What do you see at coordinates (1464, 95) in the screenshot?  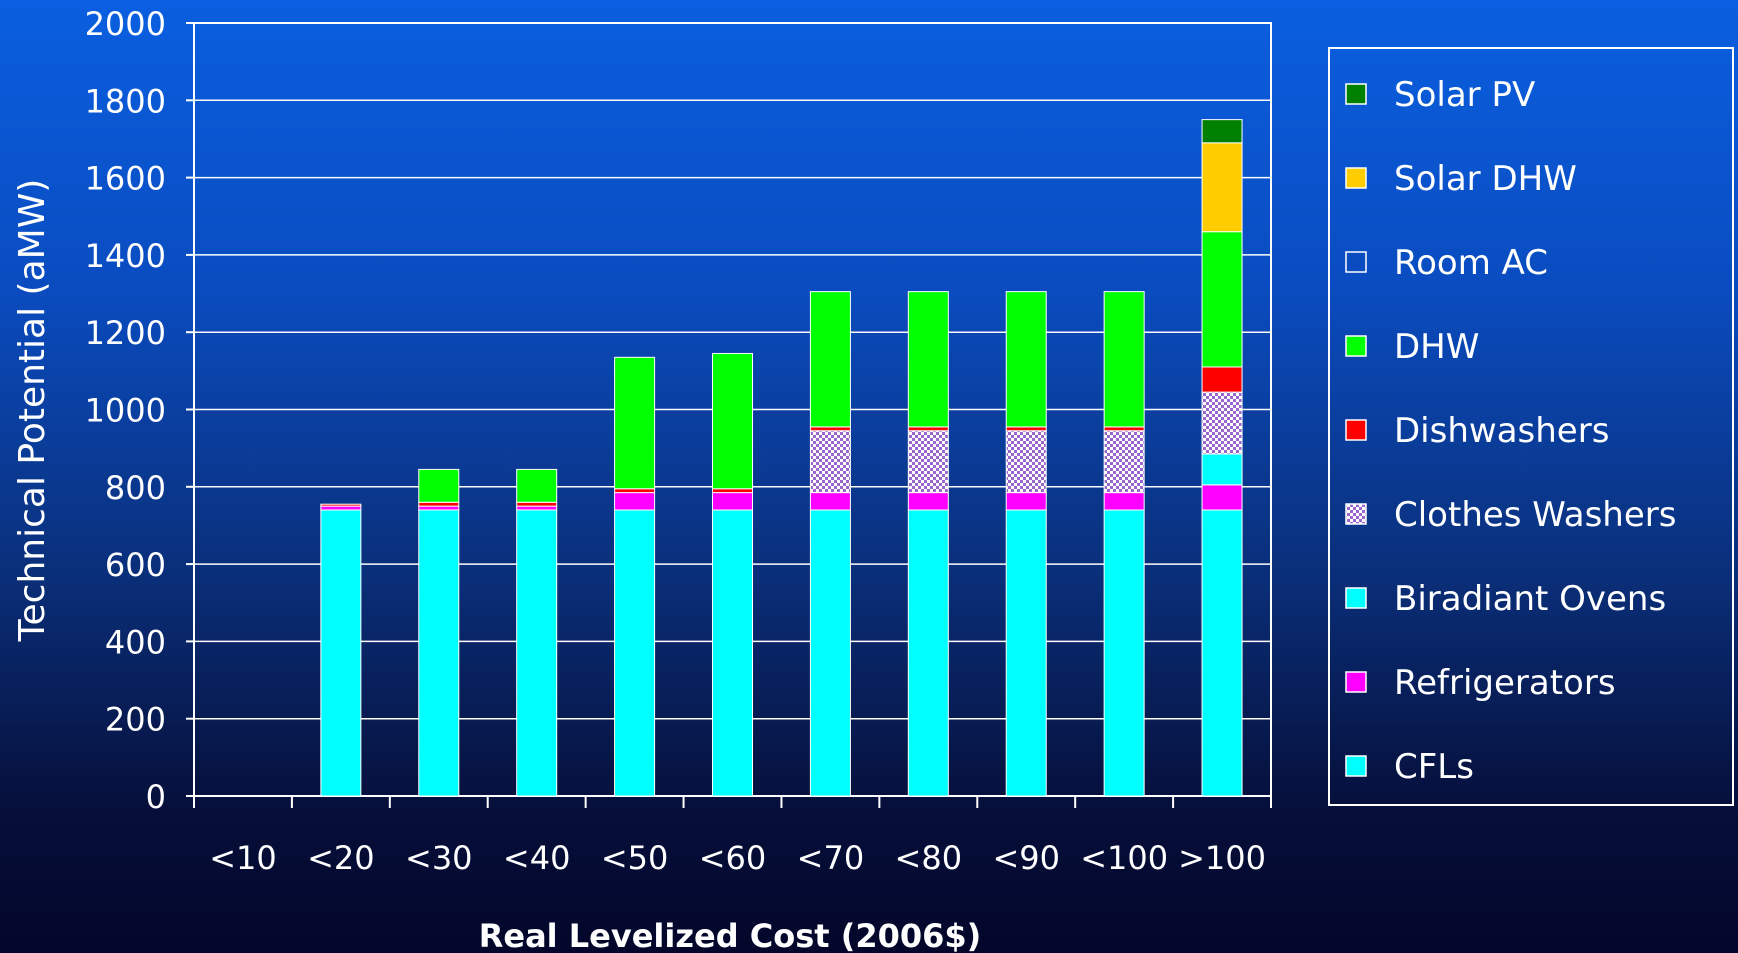 I see `legend-label: Solar PV` at bounding box center [1464, 95].